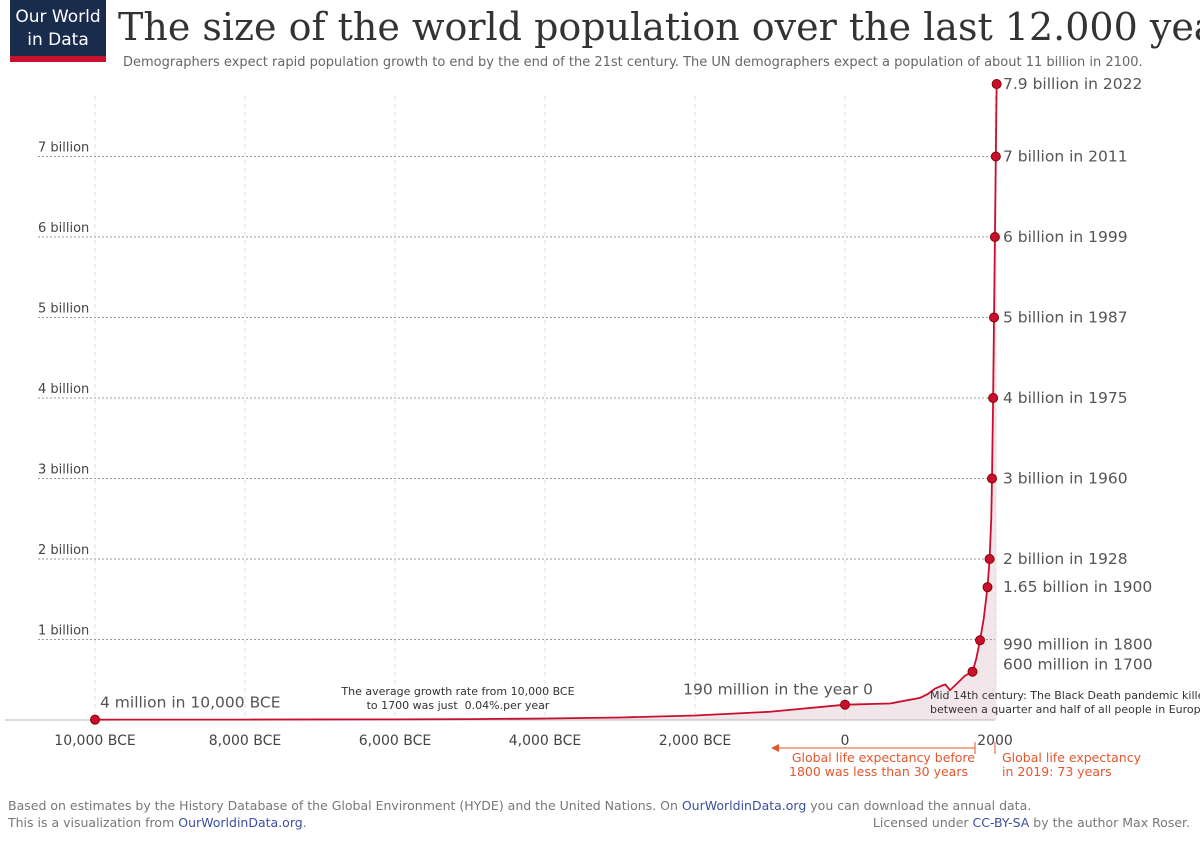 The width and height of the screenshot is (1200, 844). What do you see at coordinates (995, 741) in the screenshot?
I see `x-tick-label: 2000` at bounding box center [995, 741].